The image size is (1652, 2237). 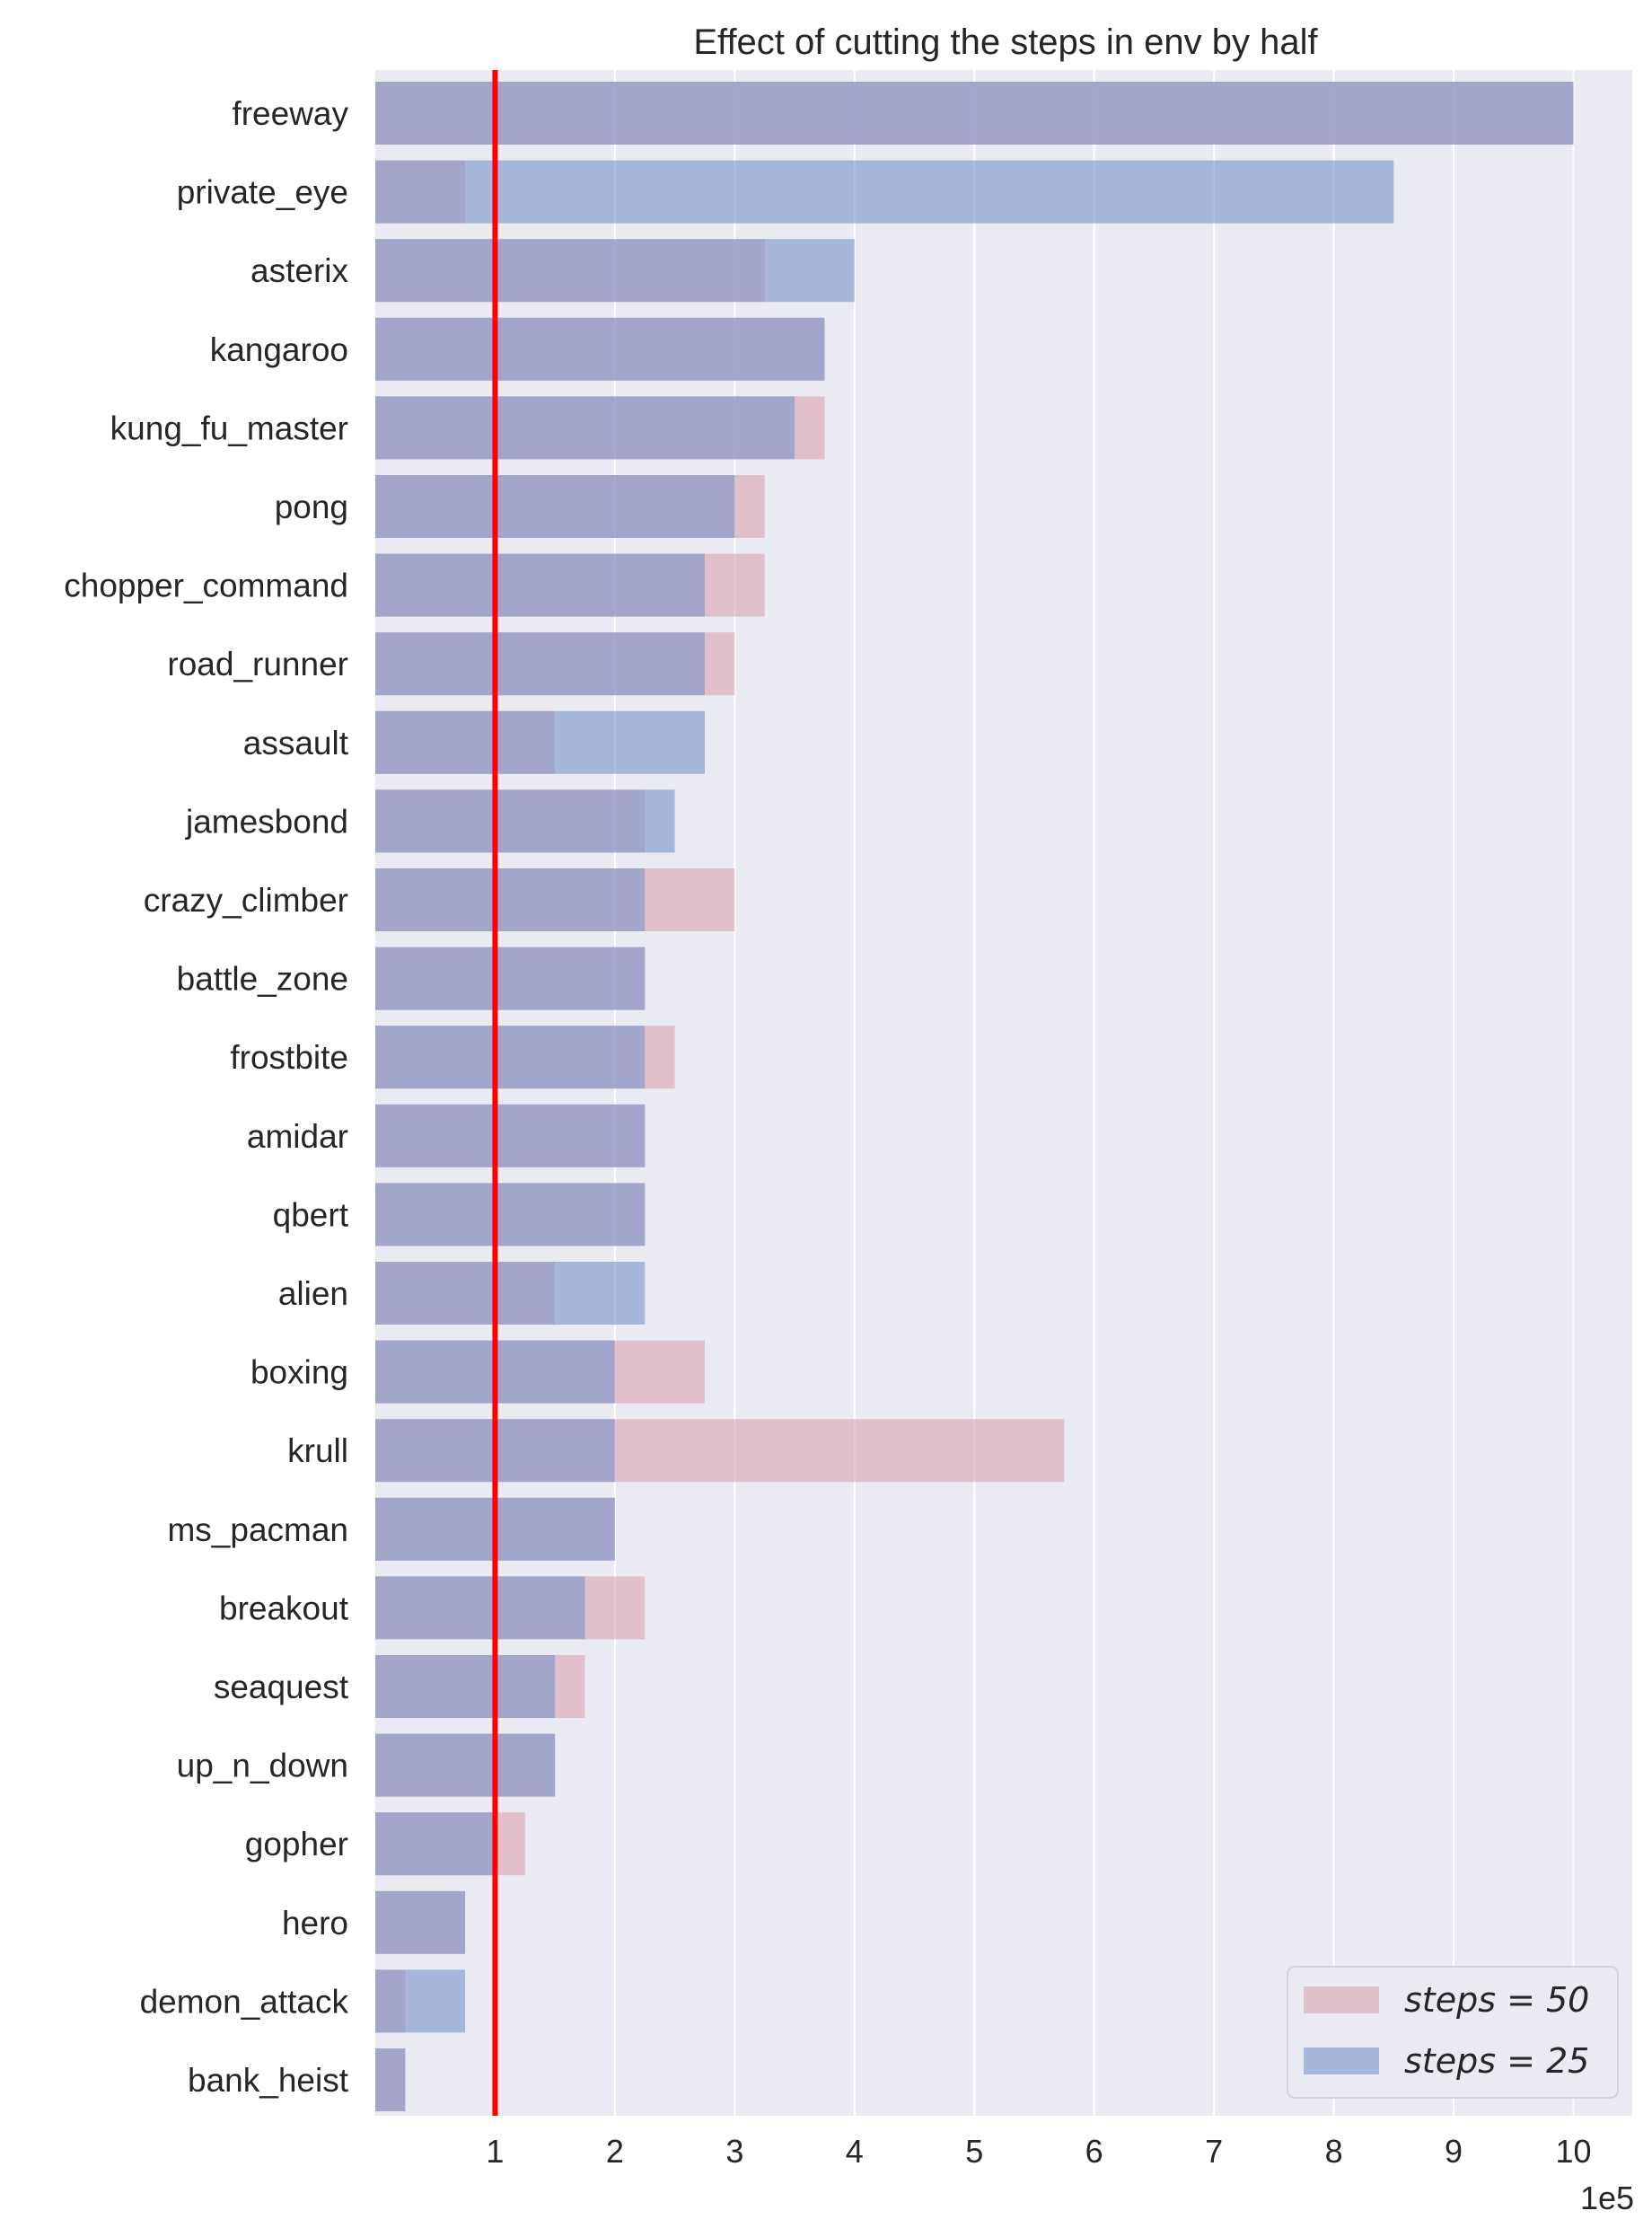 I want to click on x-tick-label: 2, so click(x=615, y=2151).